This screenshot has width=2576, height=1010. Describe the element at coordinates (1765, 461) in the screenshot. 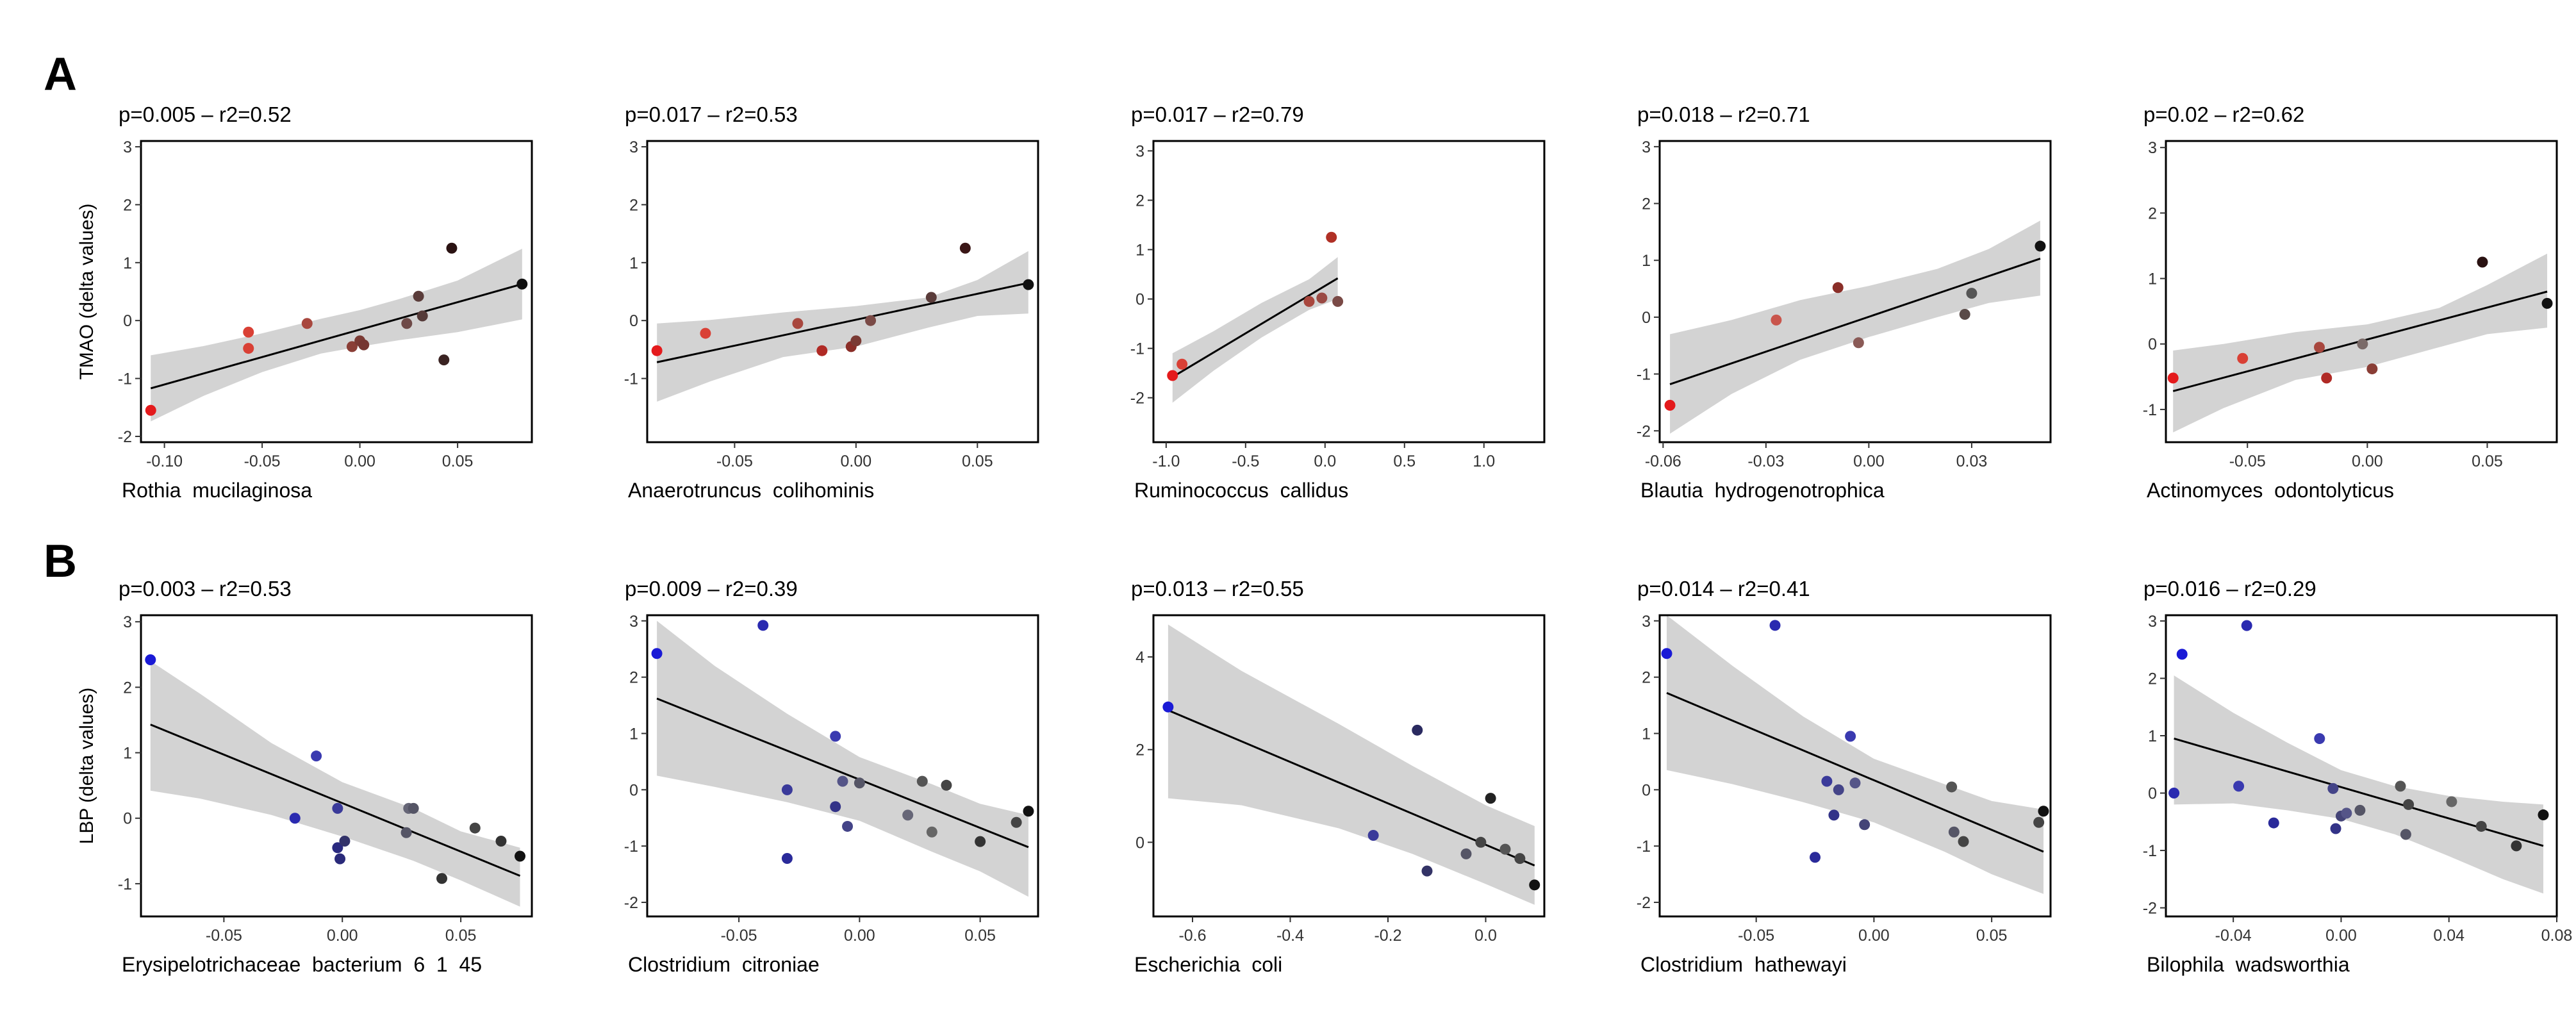

I see `x-tick-label: -0.03` at that location.